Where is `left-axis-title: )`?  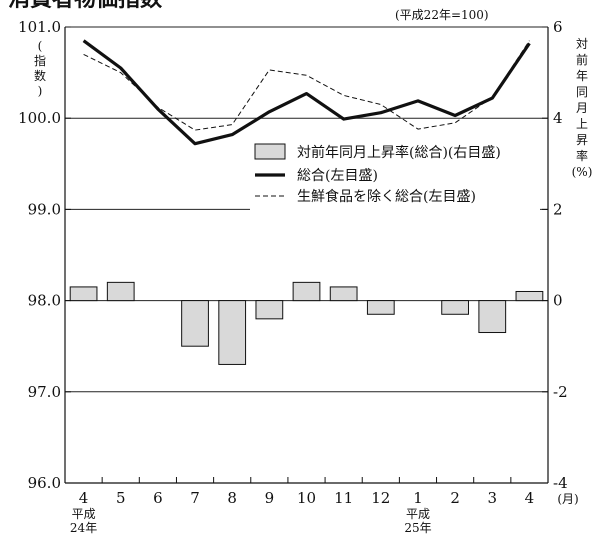 left-axis-title: ) is located at coordinates (40, 91).